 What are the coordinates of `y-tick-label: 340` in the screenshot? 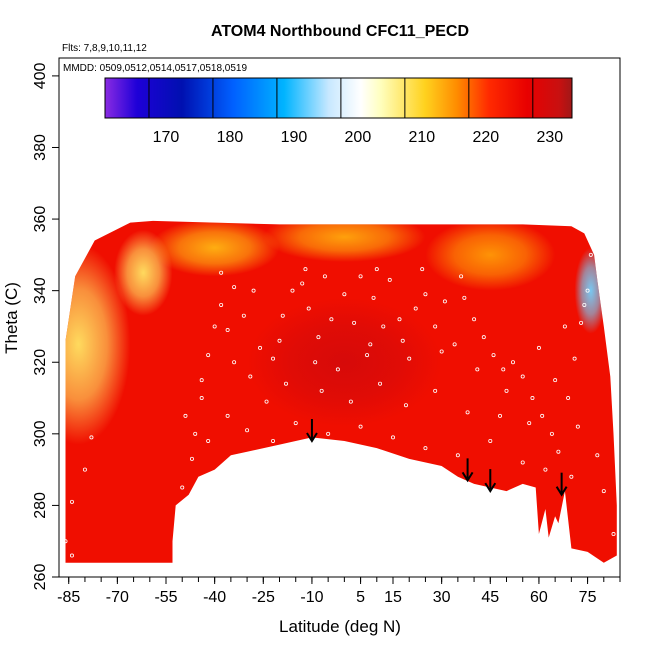 It's located at (40, 290).